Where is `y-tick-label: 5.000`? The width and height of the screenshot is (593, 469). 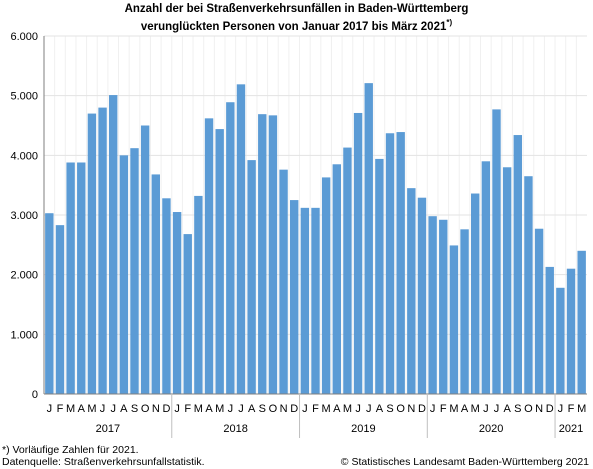
y-tick-label: 5.000 is located at coordinates (24, 97).